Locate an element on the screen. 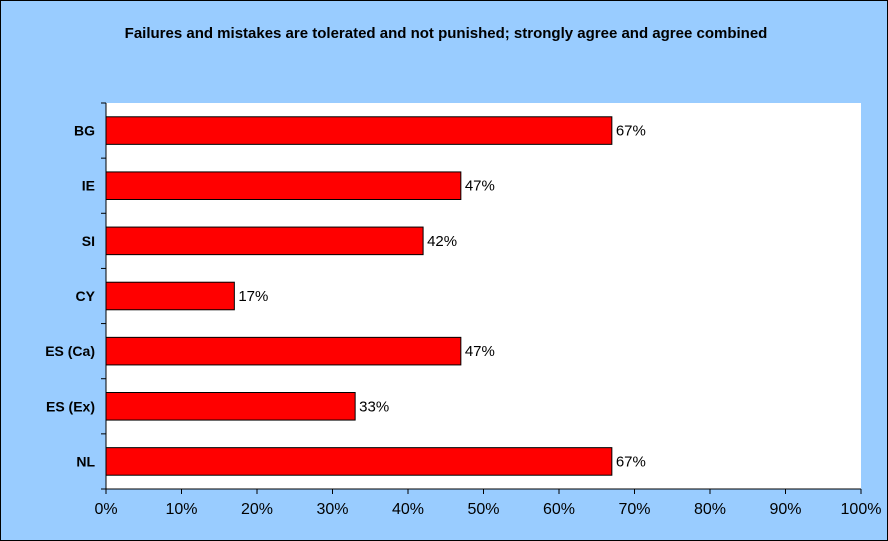  y-tick-label: NL is located at coordinates (85, 461).